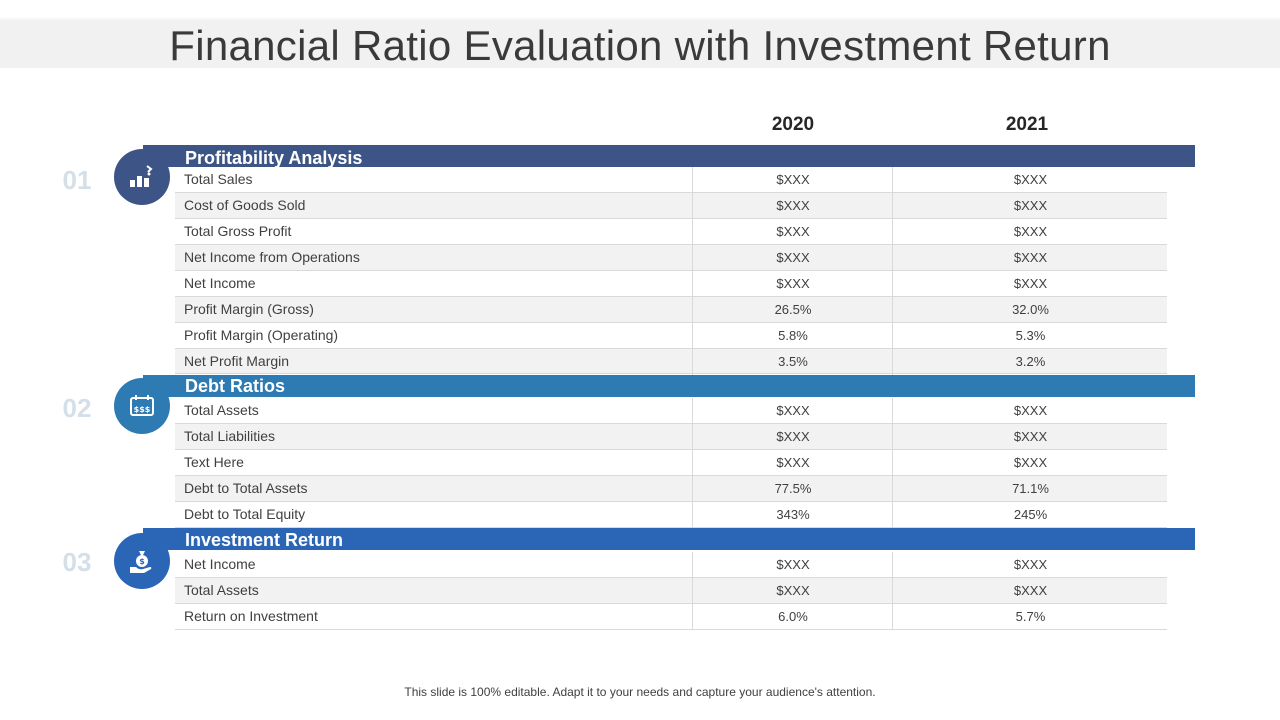 Image resolution: width=1280 pixels, height=720 pixels. I want to click on table-row: Profit Margin (Gross) 26.5% 32.0%, so click(671, 310).